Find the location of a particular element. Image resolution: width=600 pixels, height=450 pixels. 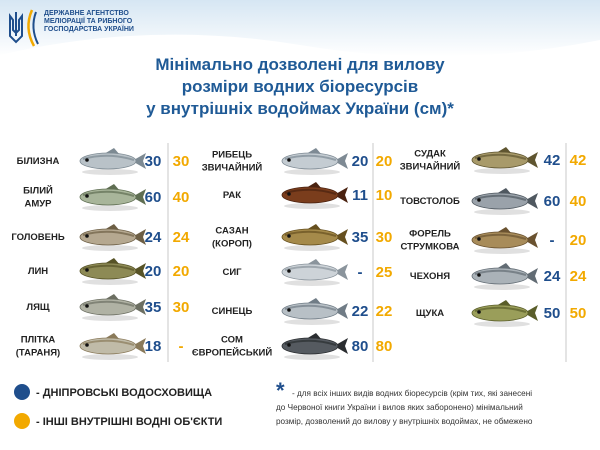

value-dnipro: 50 is located at coordinates (552, 313).